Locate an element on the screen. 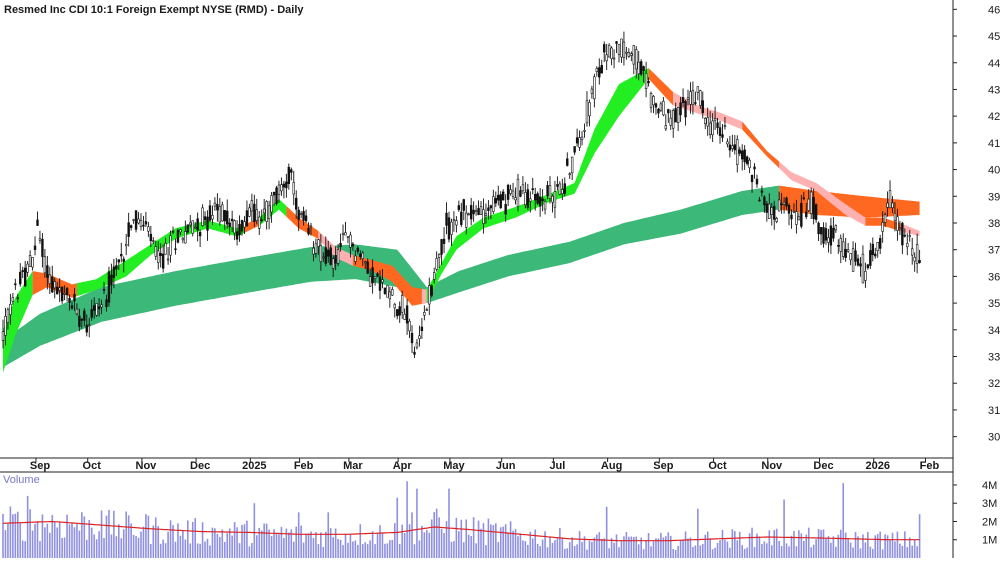 The width and height of the screenshot is (1000, 567). volume-panel is located at coordinates (461, 519).